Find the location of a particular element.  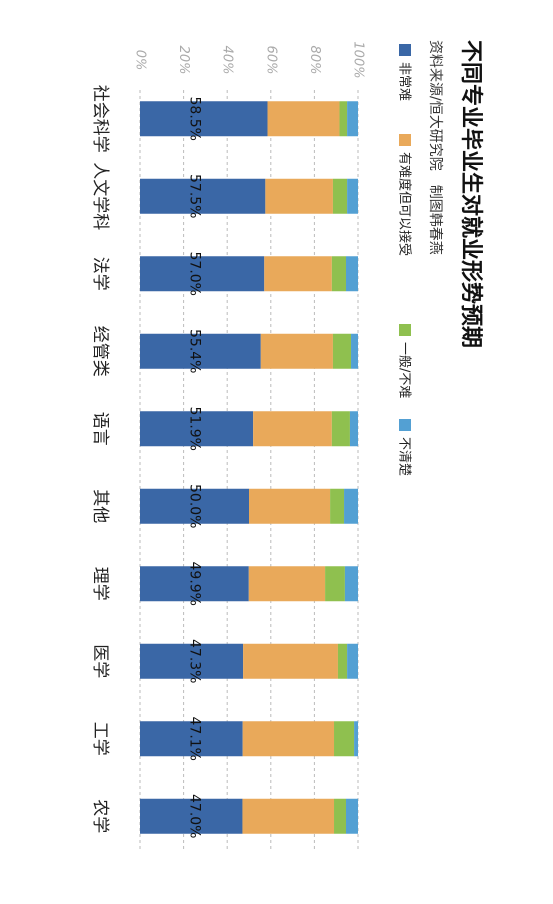

value-label: 49.9% is located at coordinates (195, 584).